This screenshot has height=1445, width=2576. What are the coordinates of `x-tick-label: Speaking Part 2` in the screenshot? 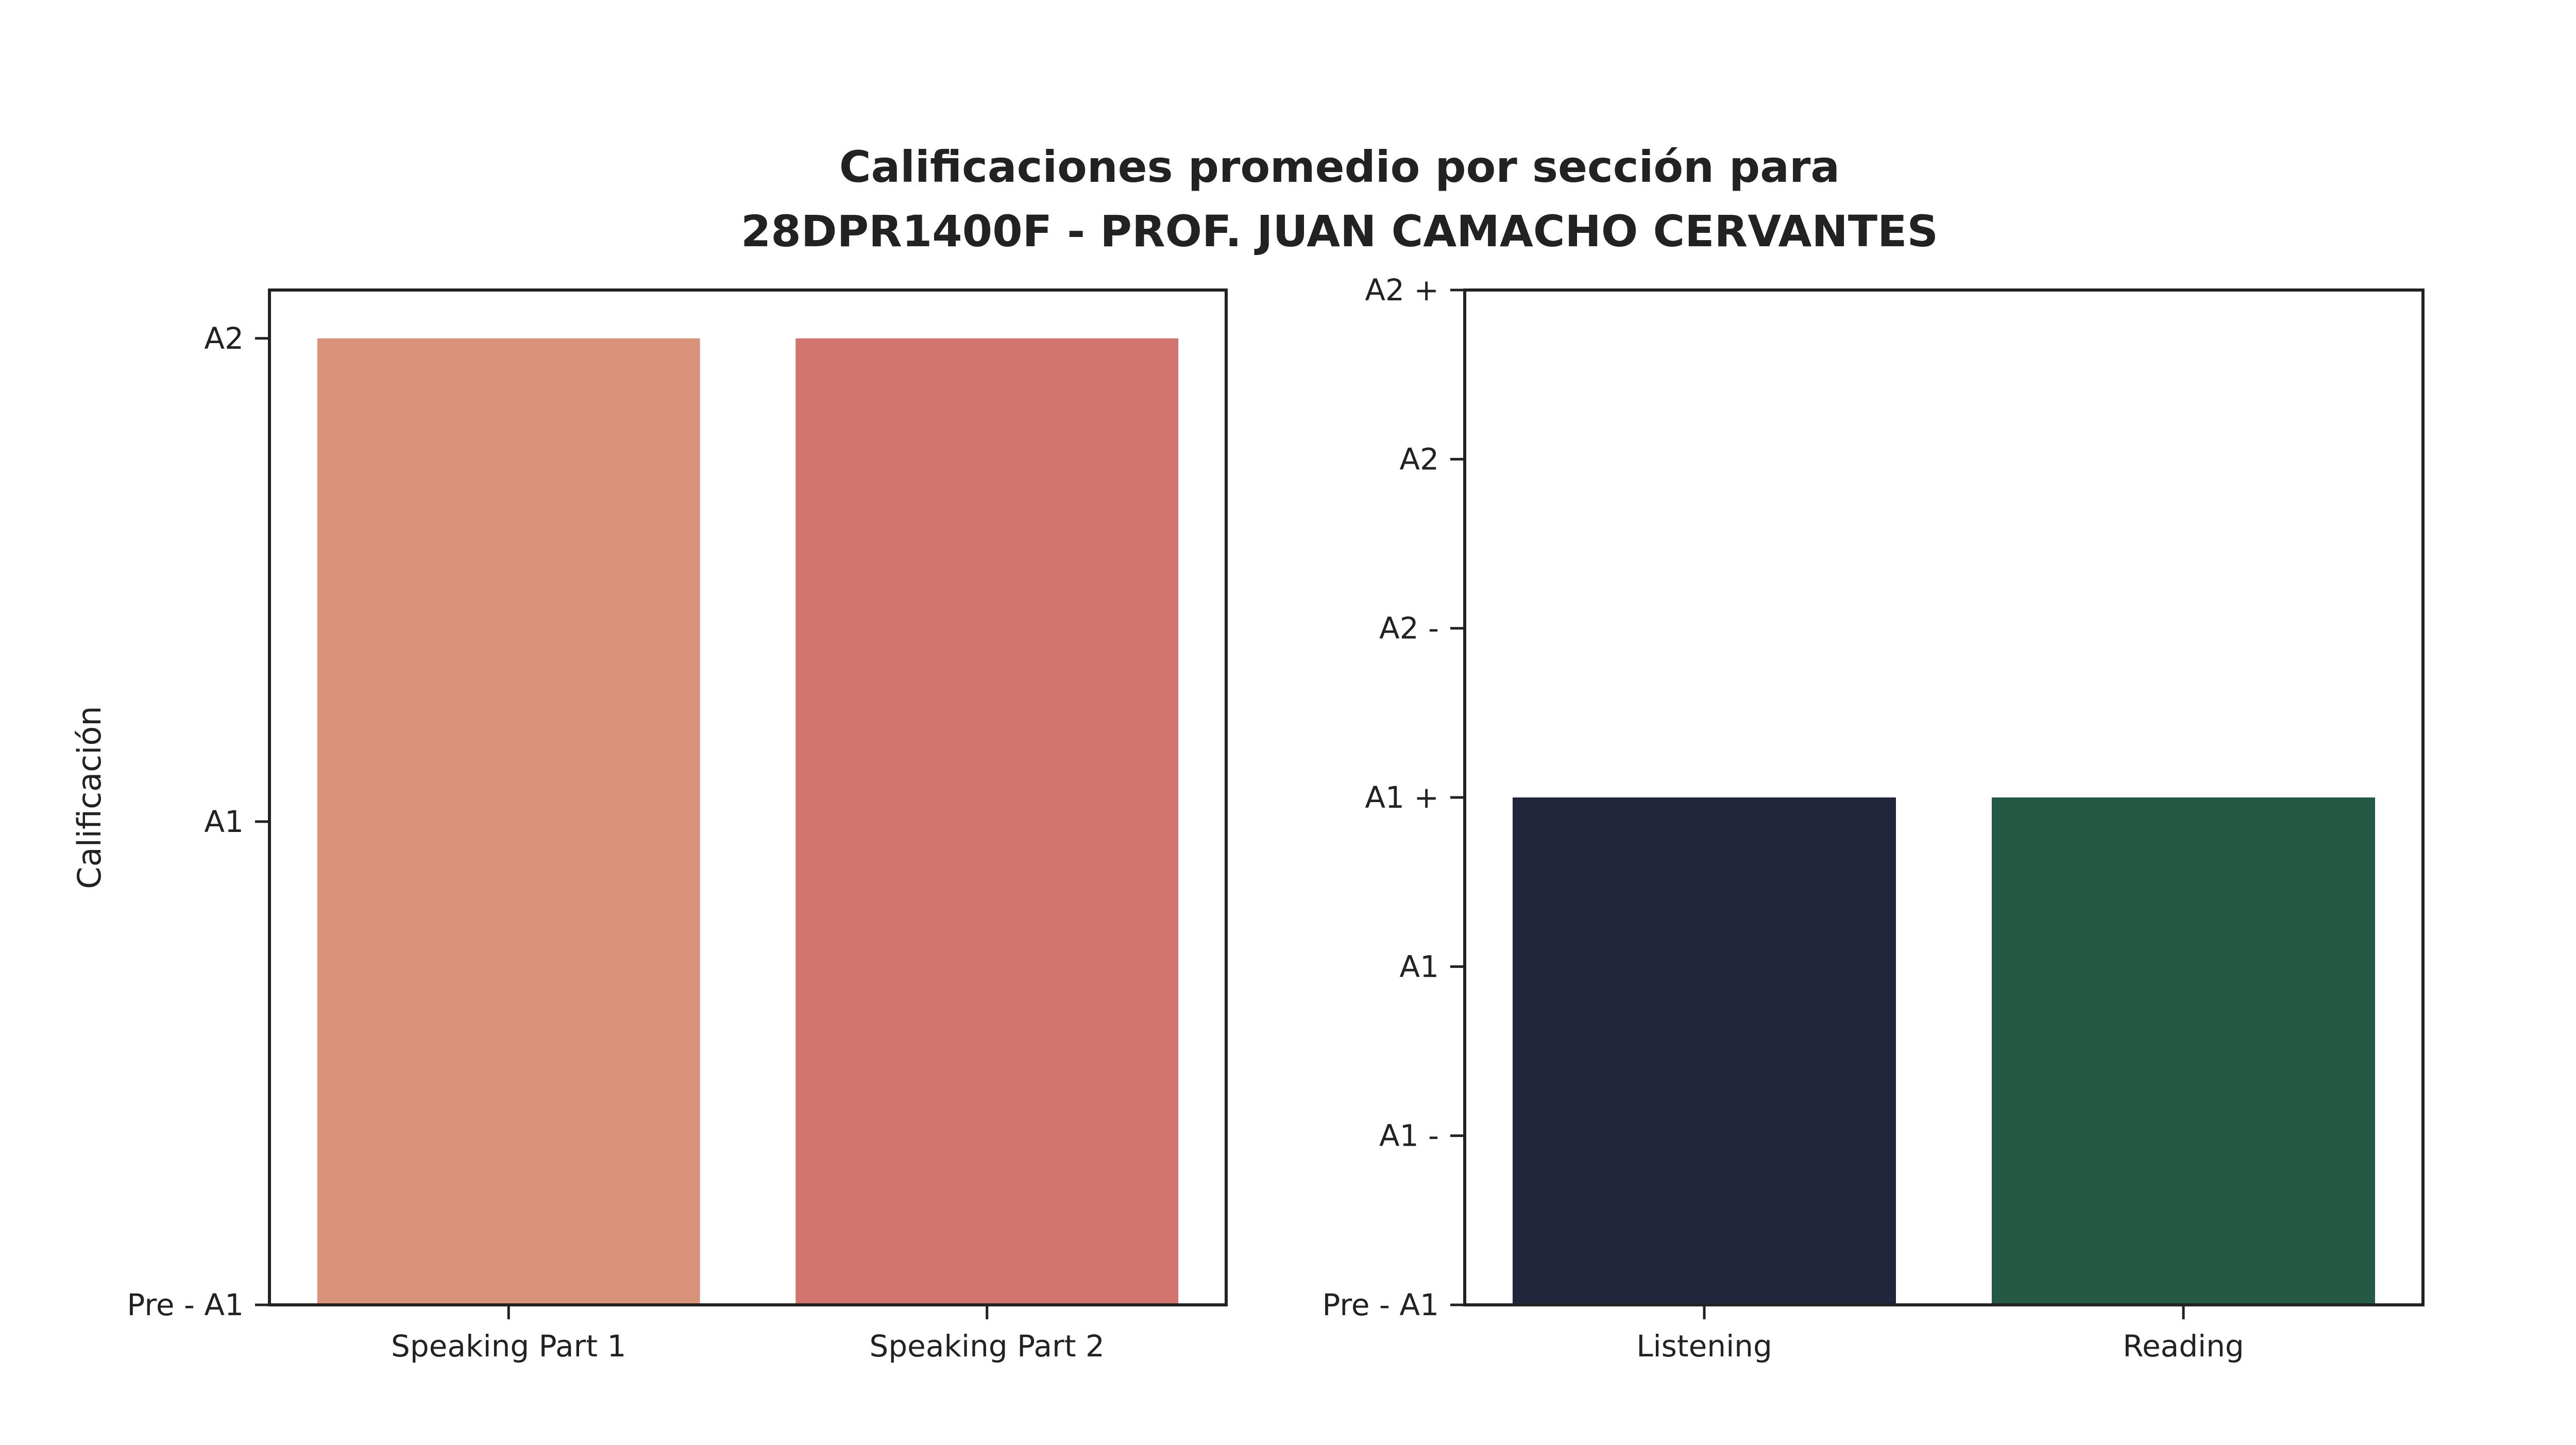 It's located at (987, 1346).